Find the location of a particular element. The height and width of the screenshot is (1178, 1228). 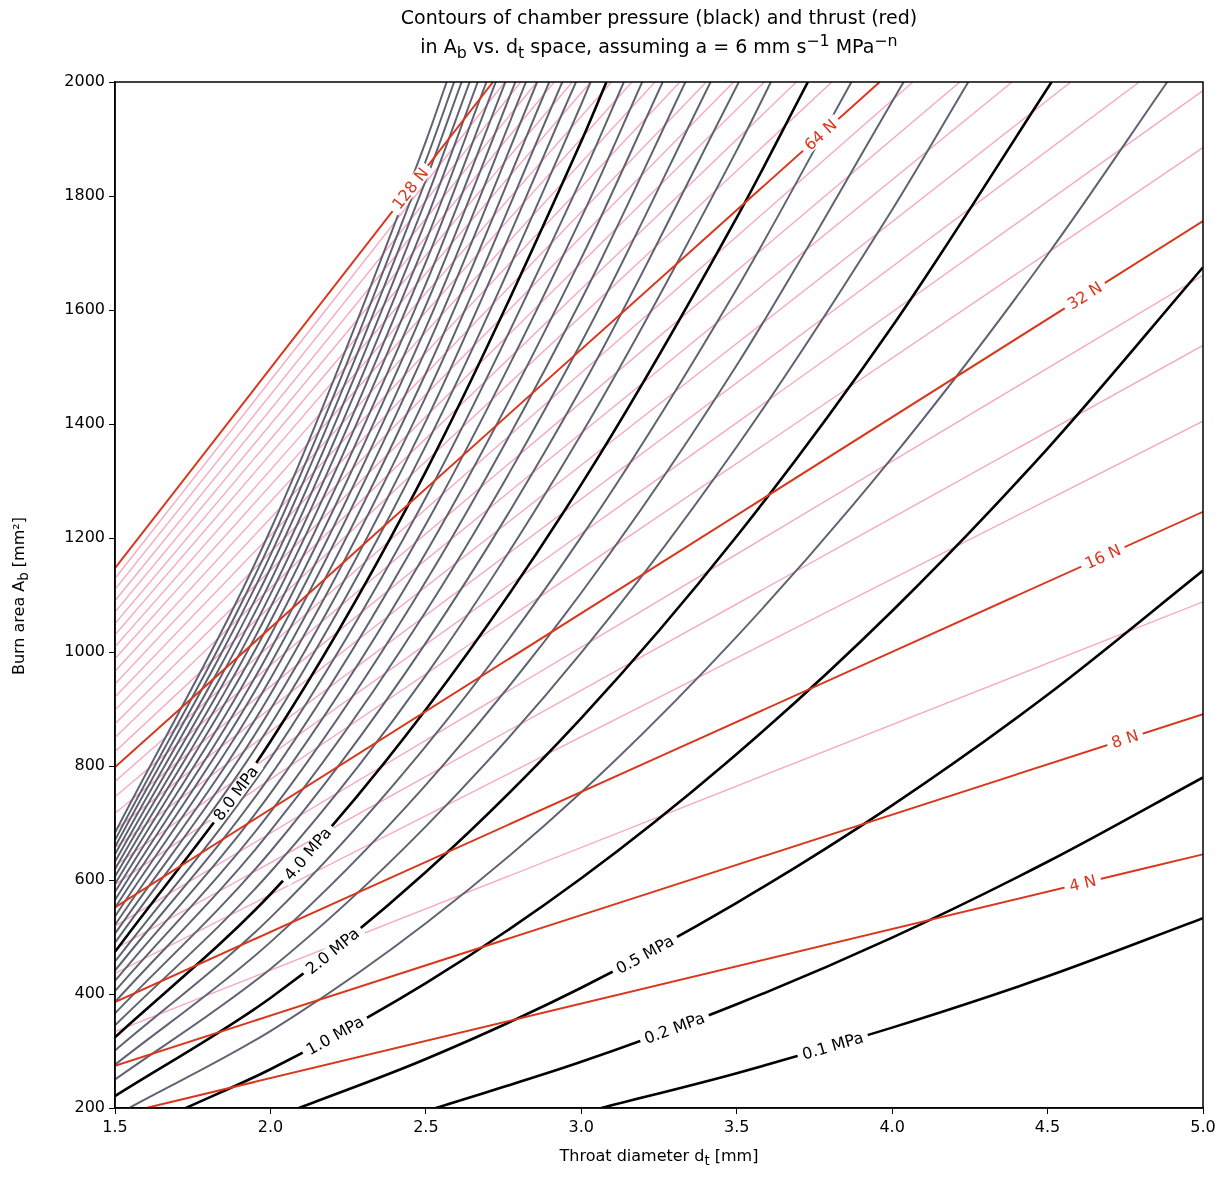

y-tick-label: 2000 is located at coordinates (84, 81).